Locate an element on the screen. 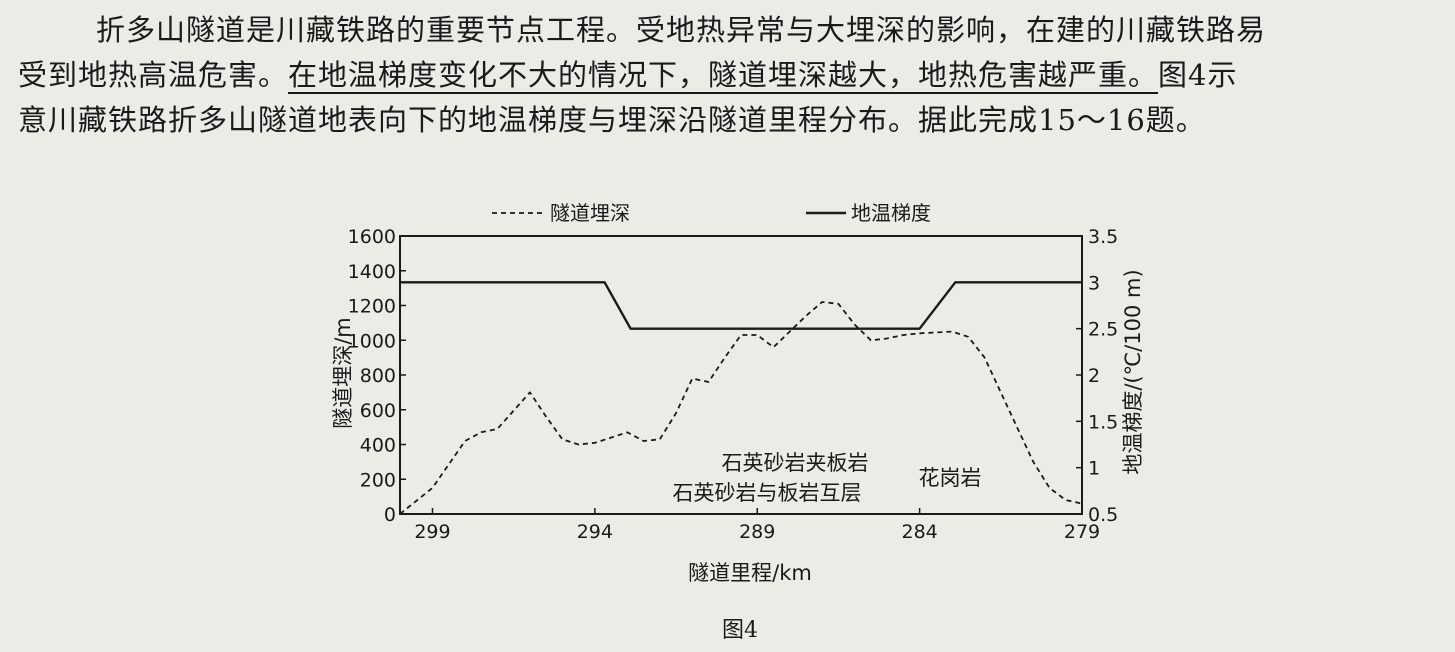  underlined-phrase-1: 在地温梯度变化不大的情况下， is located at coordinates (498, 75).